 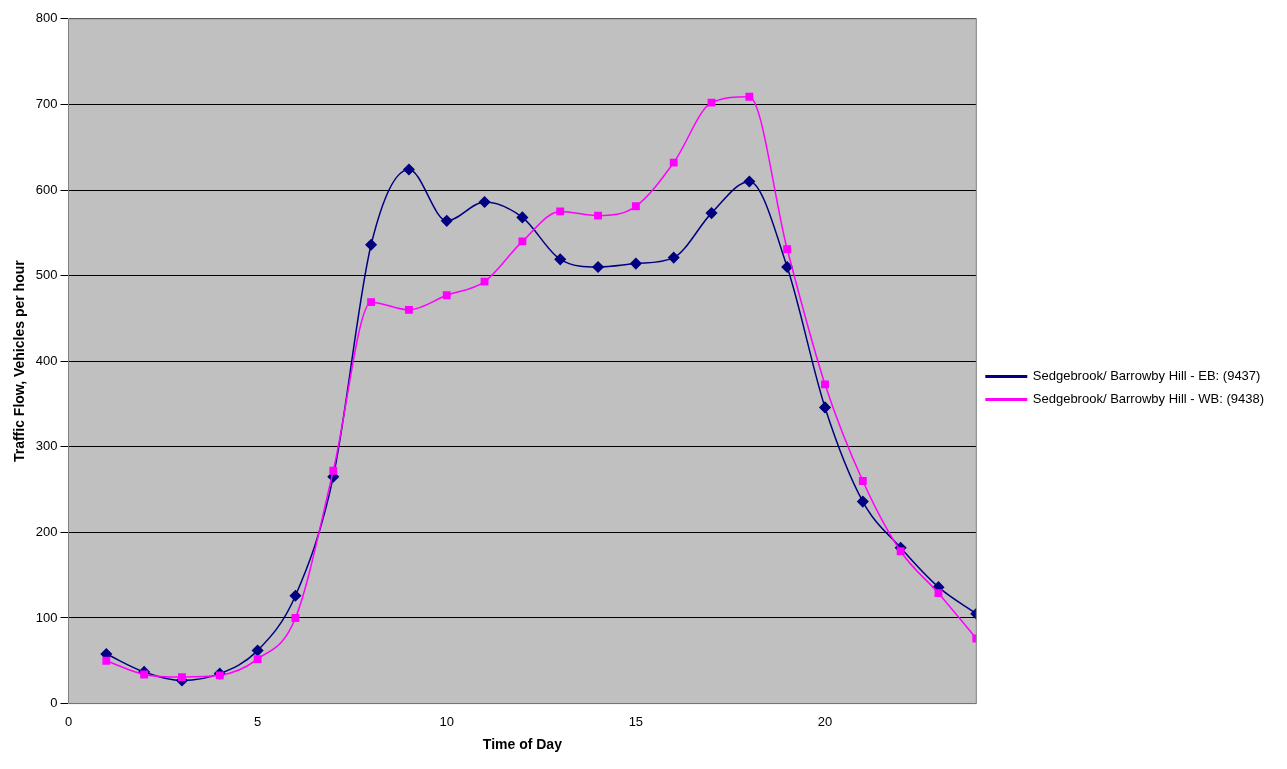 I want to click on x-axis-title: Time of Day, so click(x=522, y=744).